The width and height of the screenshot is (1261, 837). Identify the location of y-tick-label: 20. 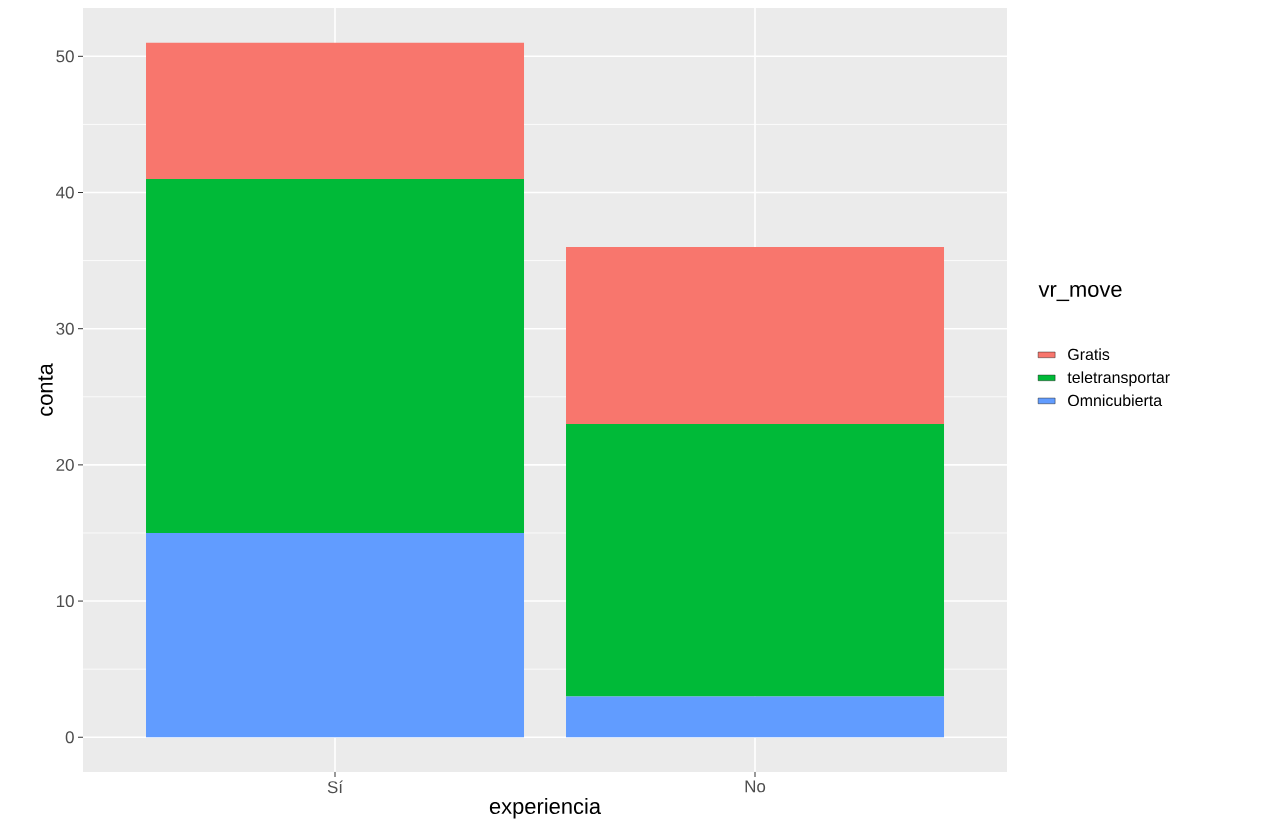
(65, 464).